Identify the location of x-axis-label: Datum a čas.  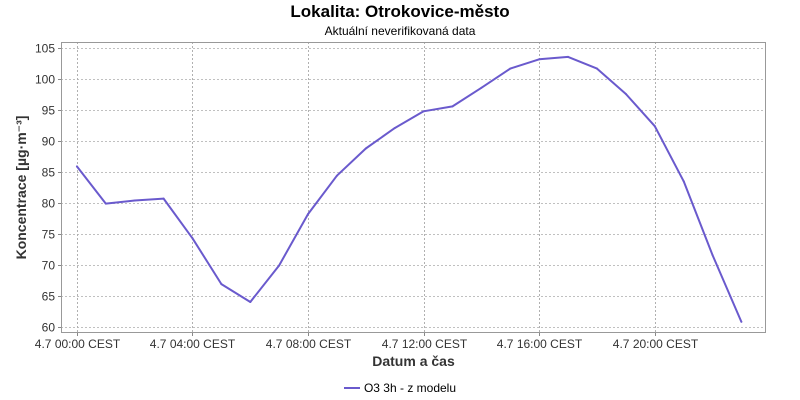
(413, 361).